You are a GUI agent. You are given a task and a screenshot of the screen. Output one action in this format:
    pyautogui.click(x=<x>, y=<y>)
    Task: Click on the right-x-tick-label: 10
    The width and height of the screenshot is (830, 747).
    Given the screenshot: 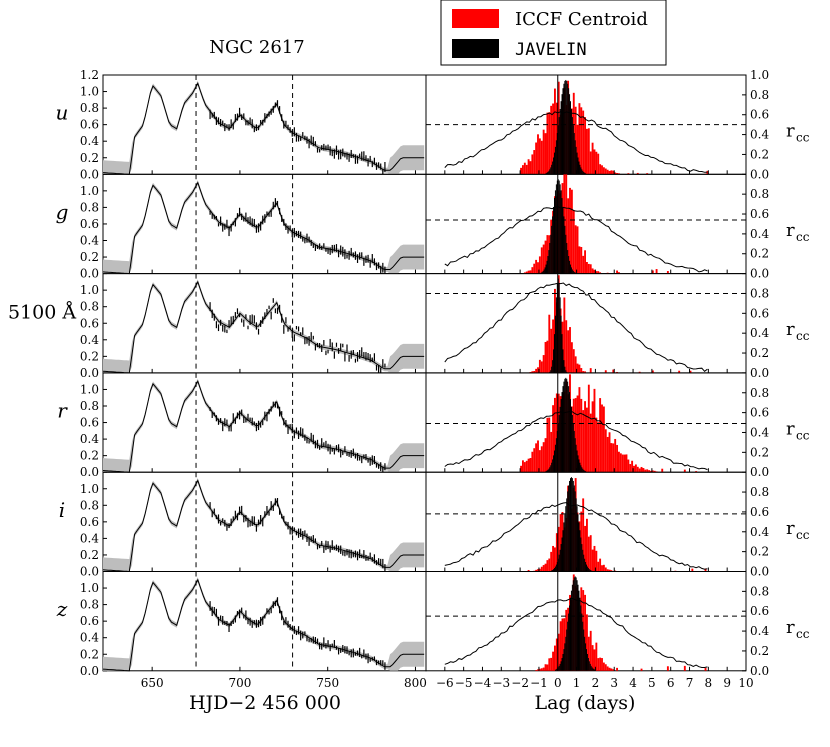 What is the action you would take?
    pyautogui.click(x=745, y=683)
    